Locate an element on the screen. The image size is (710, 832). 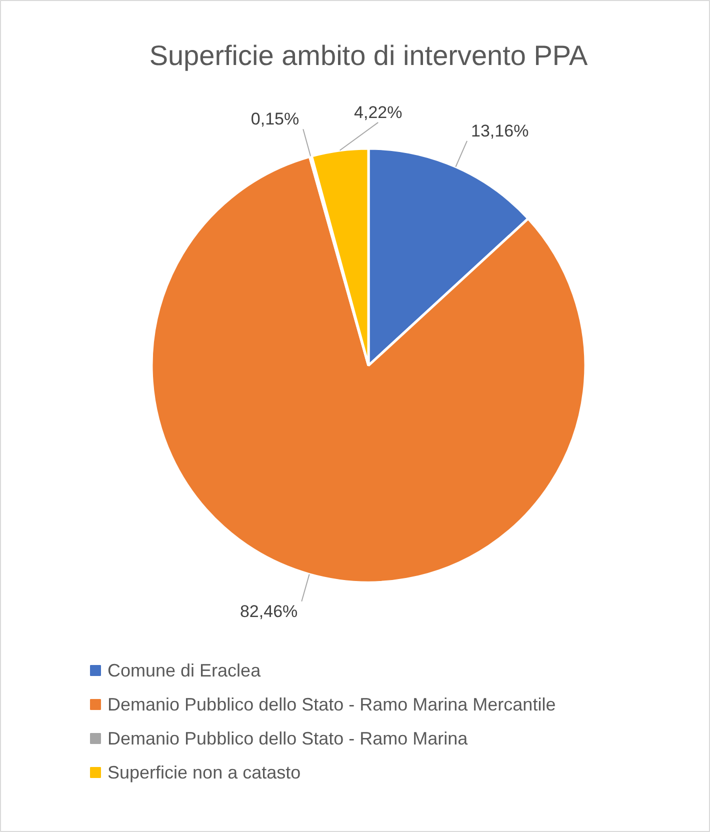
legend-label: Superficie non a catasto is located at coordinates (204, 772).